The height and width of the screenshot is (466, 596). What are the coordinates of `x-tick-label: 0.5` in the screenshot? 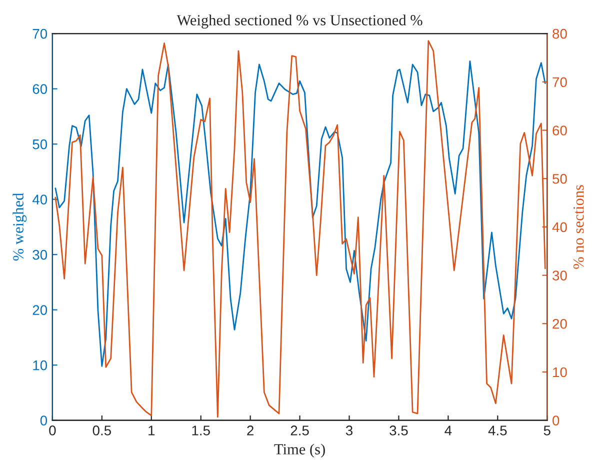 It's located at (101, 431).